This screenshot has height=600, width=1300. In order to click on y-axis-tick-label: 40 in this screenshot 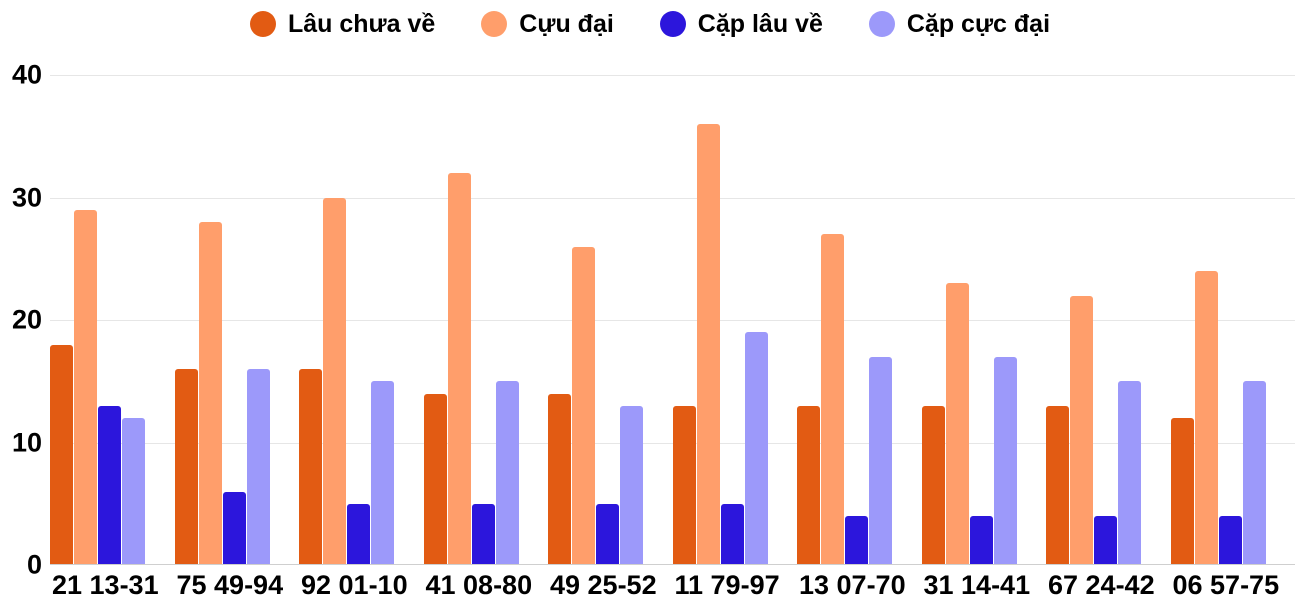, I will do `click(26, 74)`.